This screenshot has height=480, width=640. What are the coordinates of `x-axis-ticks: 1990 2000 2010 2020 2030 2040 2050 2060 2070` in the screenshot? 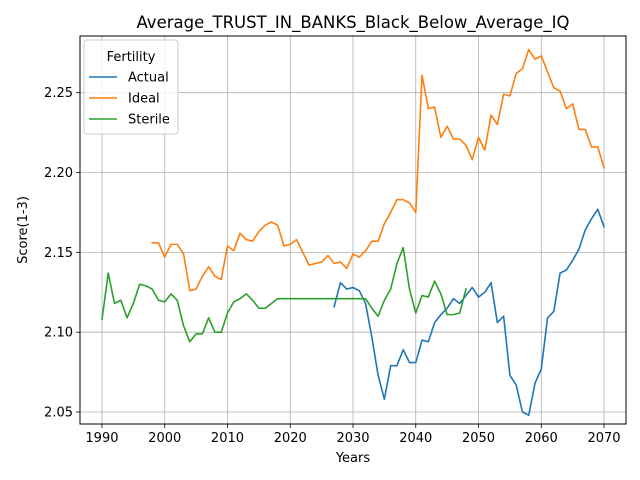 It's located at (353, 435).